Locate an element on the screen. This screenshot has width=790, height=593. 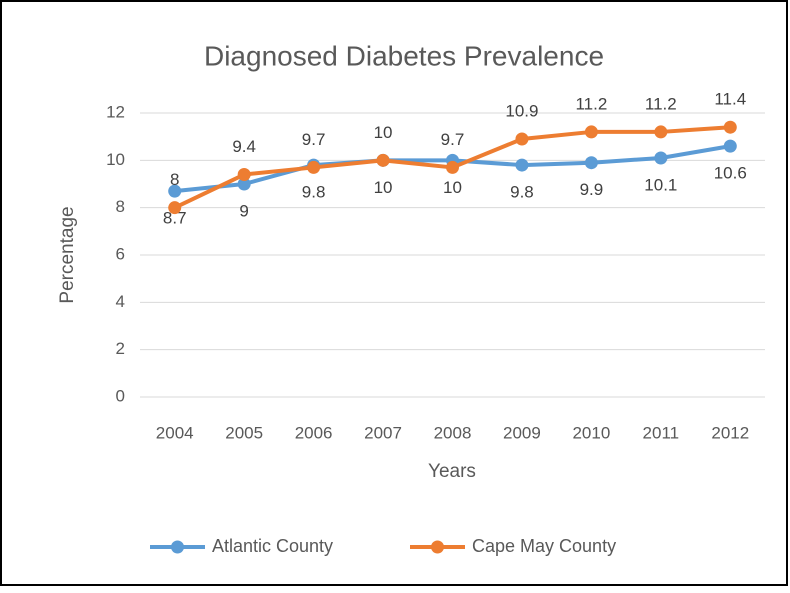
x-tick-label: 2008 is located at coordinates (453, 432).